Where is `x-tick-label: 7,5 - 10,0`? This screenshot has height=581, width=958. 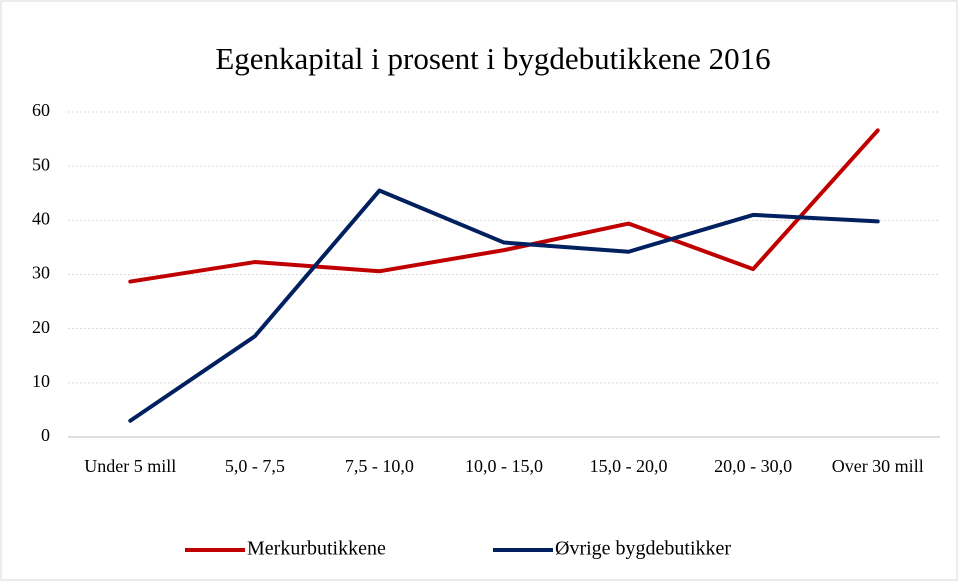
x-tick-label: 7,5 - 10,0 is located at coordinates (379, 466).